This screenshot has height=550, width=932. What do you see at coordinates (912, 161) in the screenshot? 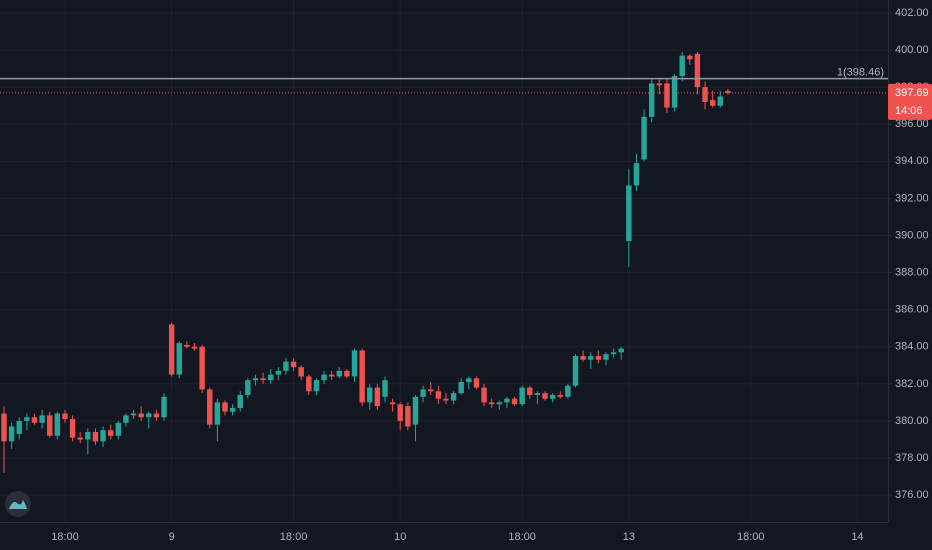
I see `y-tick-label: 394.00` at bounding box center [912, 161].